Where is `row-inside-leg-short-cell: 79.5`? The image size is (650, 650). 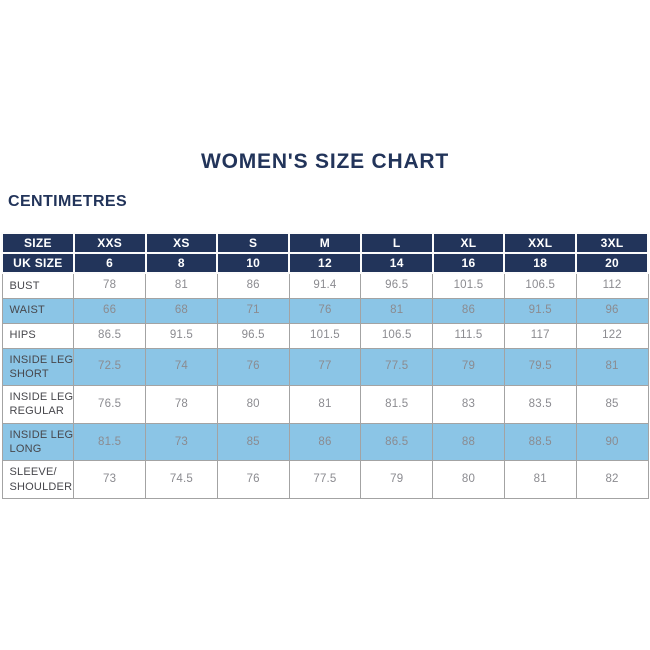 row-inside-leg-short-cell: 79.5 is located at coordinates (540, 367).